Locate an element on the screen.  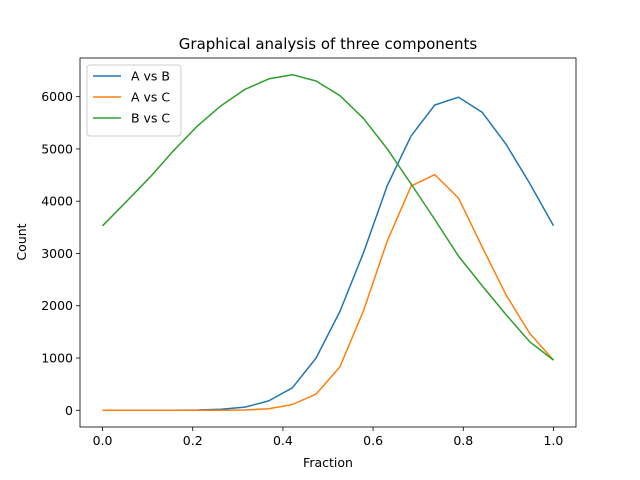
legend-label: B vs C is located at coordinates (150, 118).